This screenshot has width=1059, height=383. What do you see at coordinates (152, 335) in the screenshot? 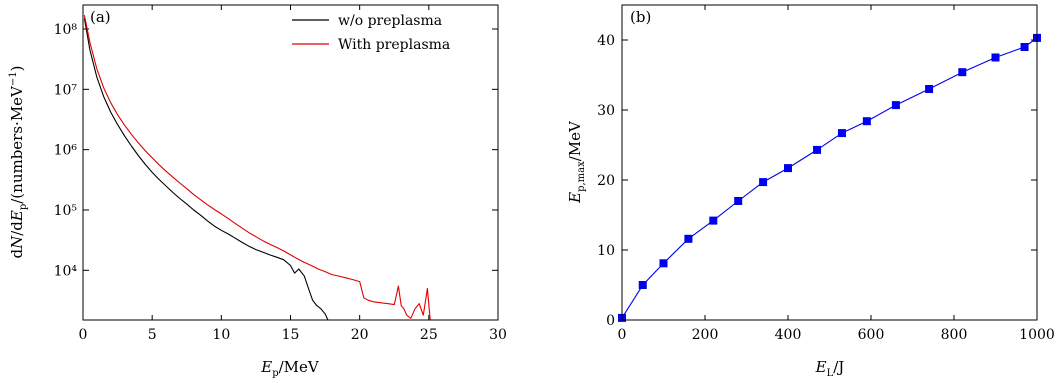
I see `panel-a-x-tick-label: 5` at bounding box center [152, 335].